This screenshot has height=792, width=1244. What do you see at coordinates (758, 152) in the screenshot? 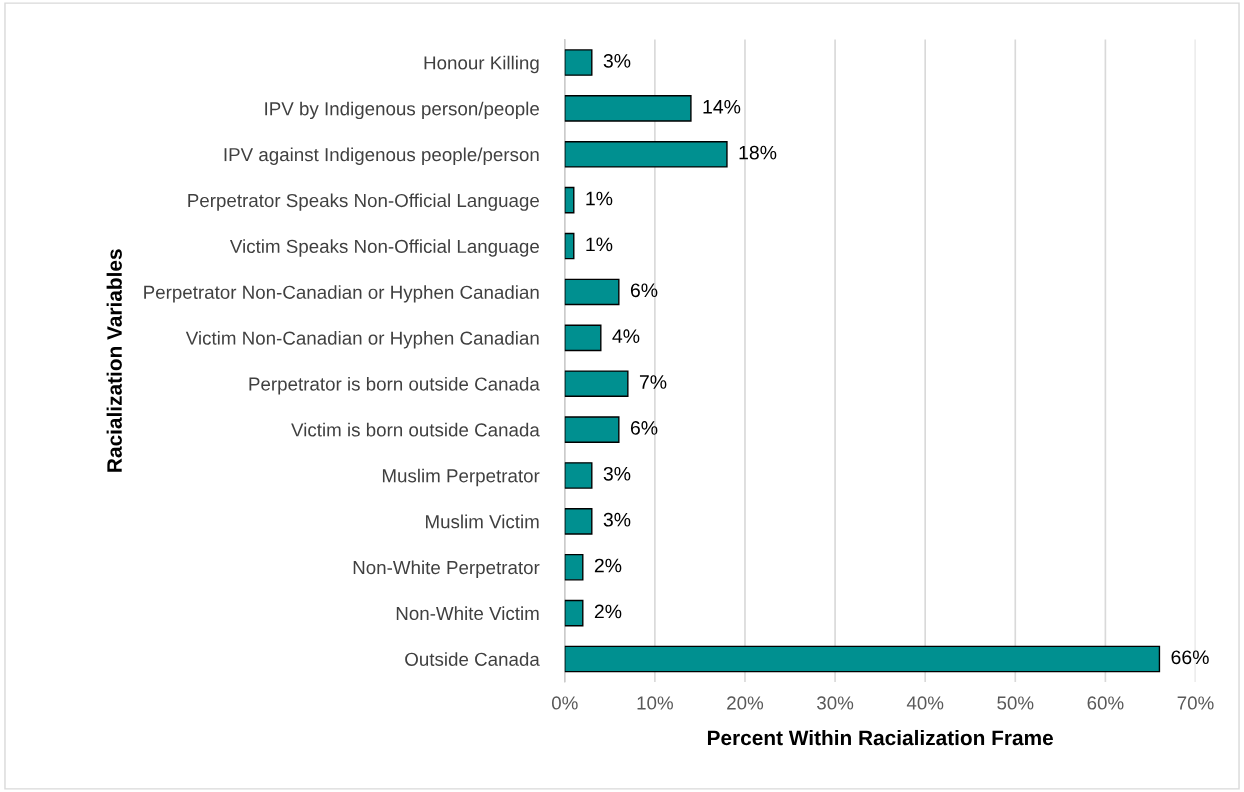
I see `data-label: 18%` at bounding box center [758, 152].